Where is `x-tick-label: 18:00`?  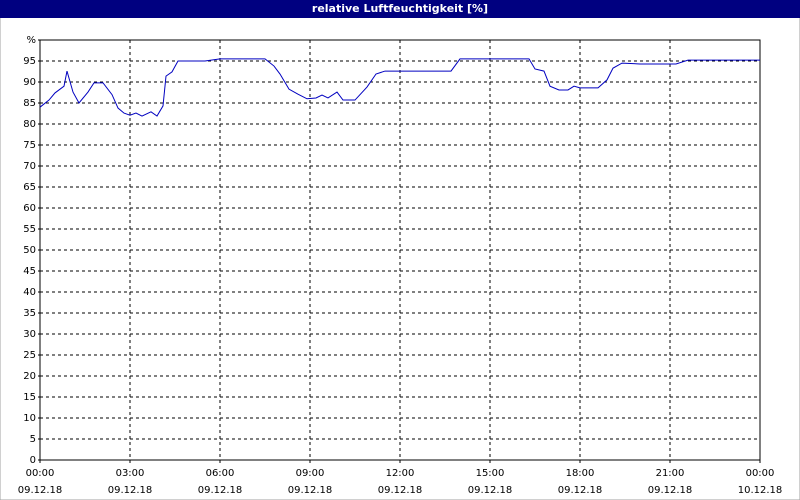 x-tick-label: 18:00 is located at coordinates (580, 473).